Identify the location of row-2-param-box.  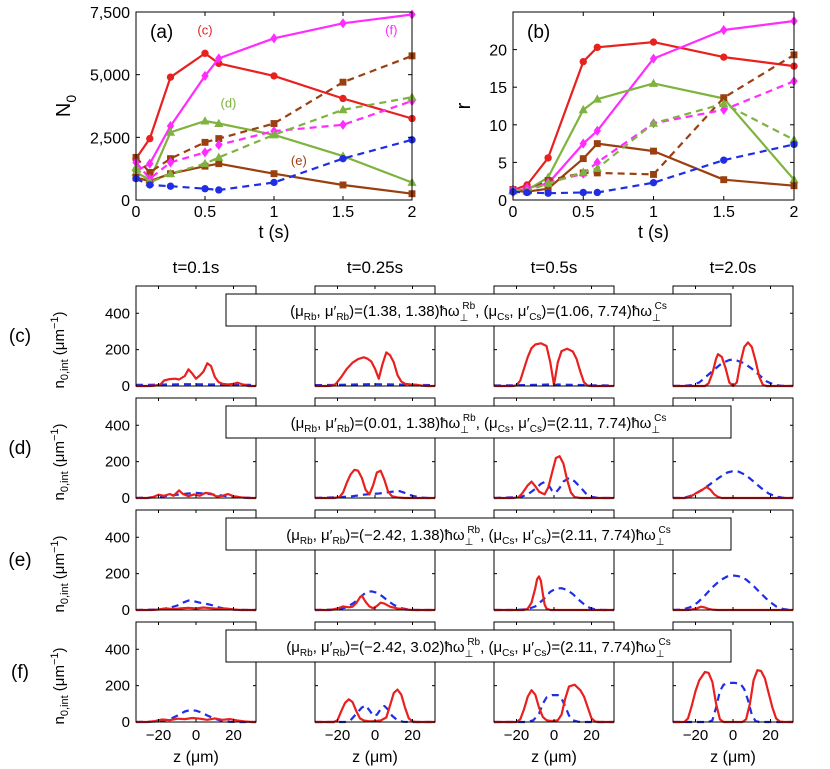
(478, 534).